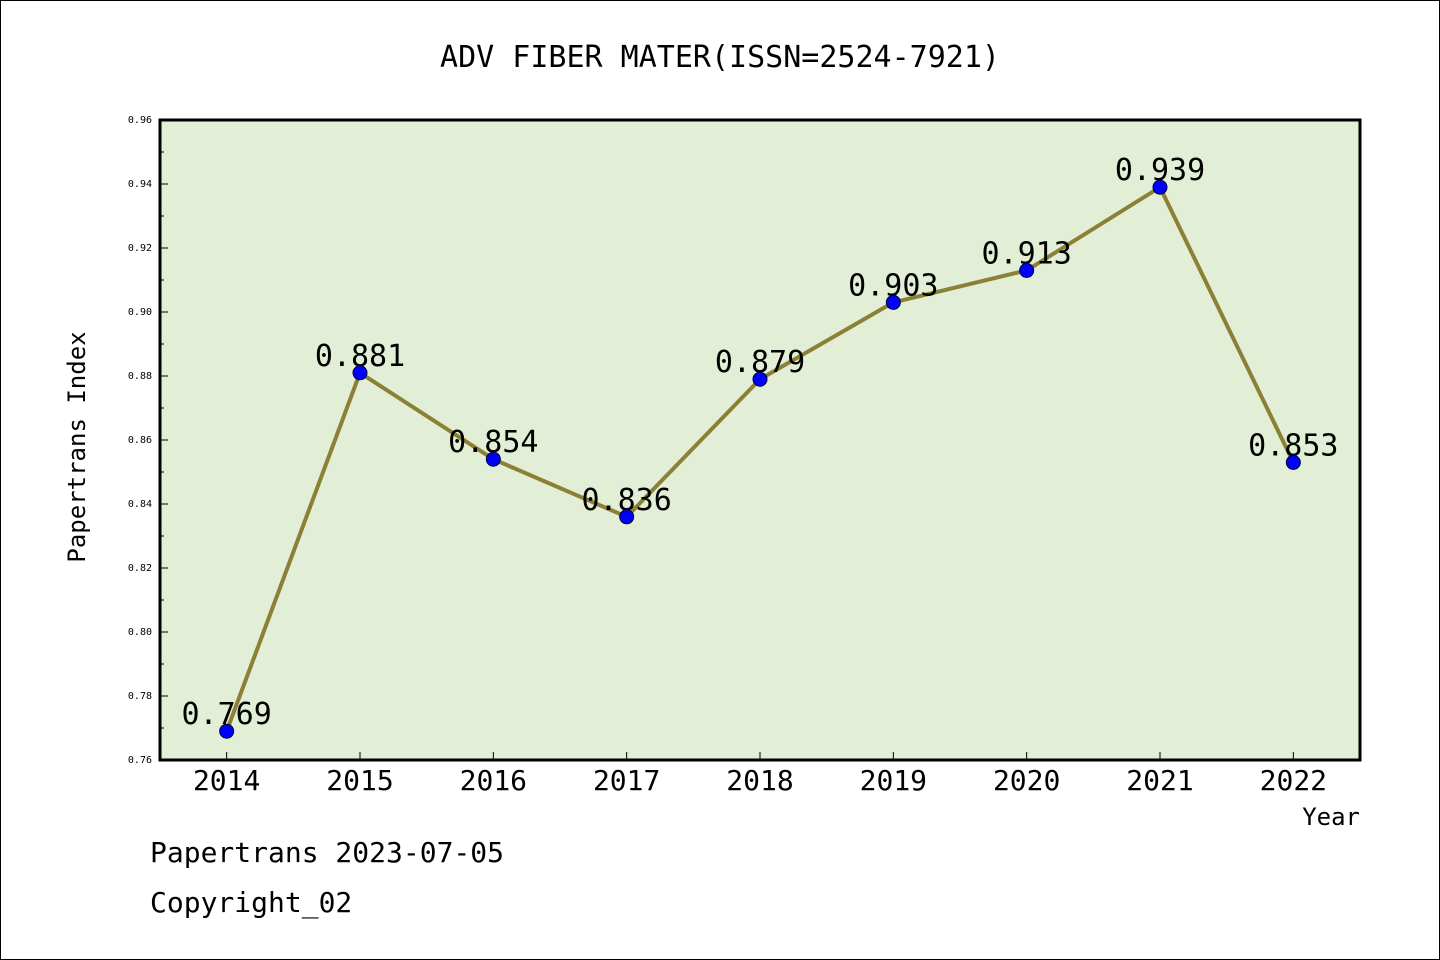 This screenshot has width=1440, height=960. I want to click on chart-title: ADV FIBER MATER(ISSN=2524-7921), so click(720, 57).